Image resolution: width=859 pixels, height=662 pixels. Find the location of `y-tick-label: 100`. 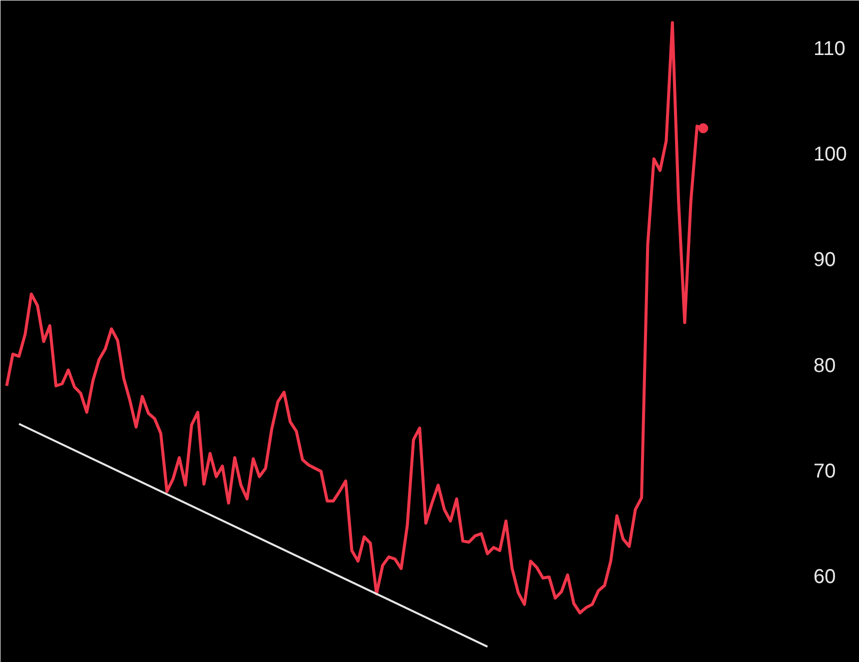

y-tick-label: 100 is located at coordinates (830, 155).